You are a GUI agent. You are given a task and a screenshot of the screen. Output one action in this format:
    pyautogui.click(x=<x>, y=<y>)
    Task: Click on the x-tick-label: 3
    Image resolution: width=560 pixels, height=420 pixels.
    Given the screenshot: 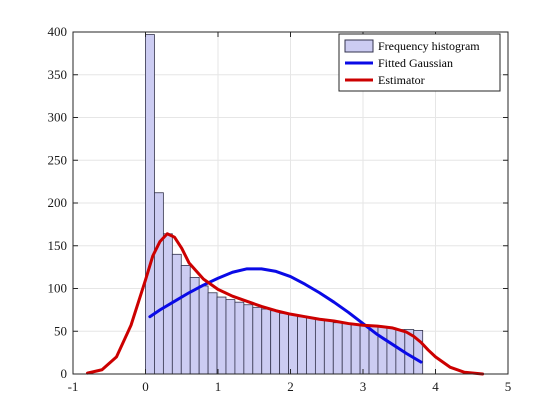 What is the action you would take?
    pyautogui.click(x=363, y=386)
    